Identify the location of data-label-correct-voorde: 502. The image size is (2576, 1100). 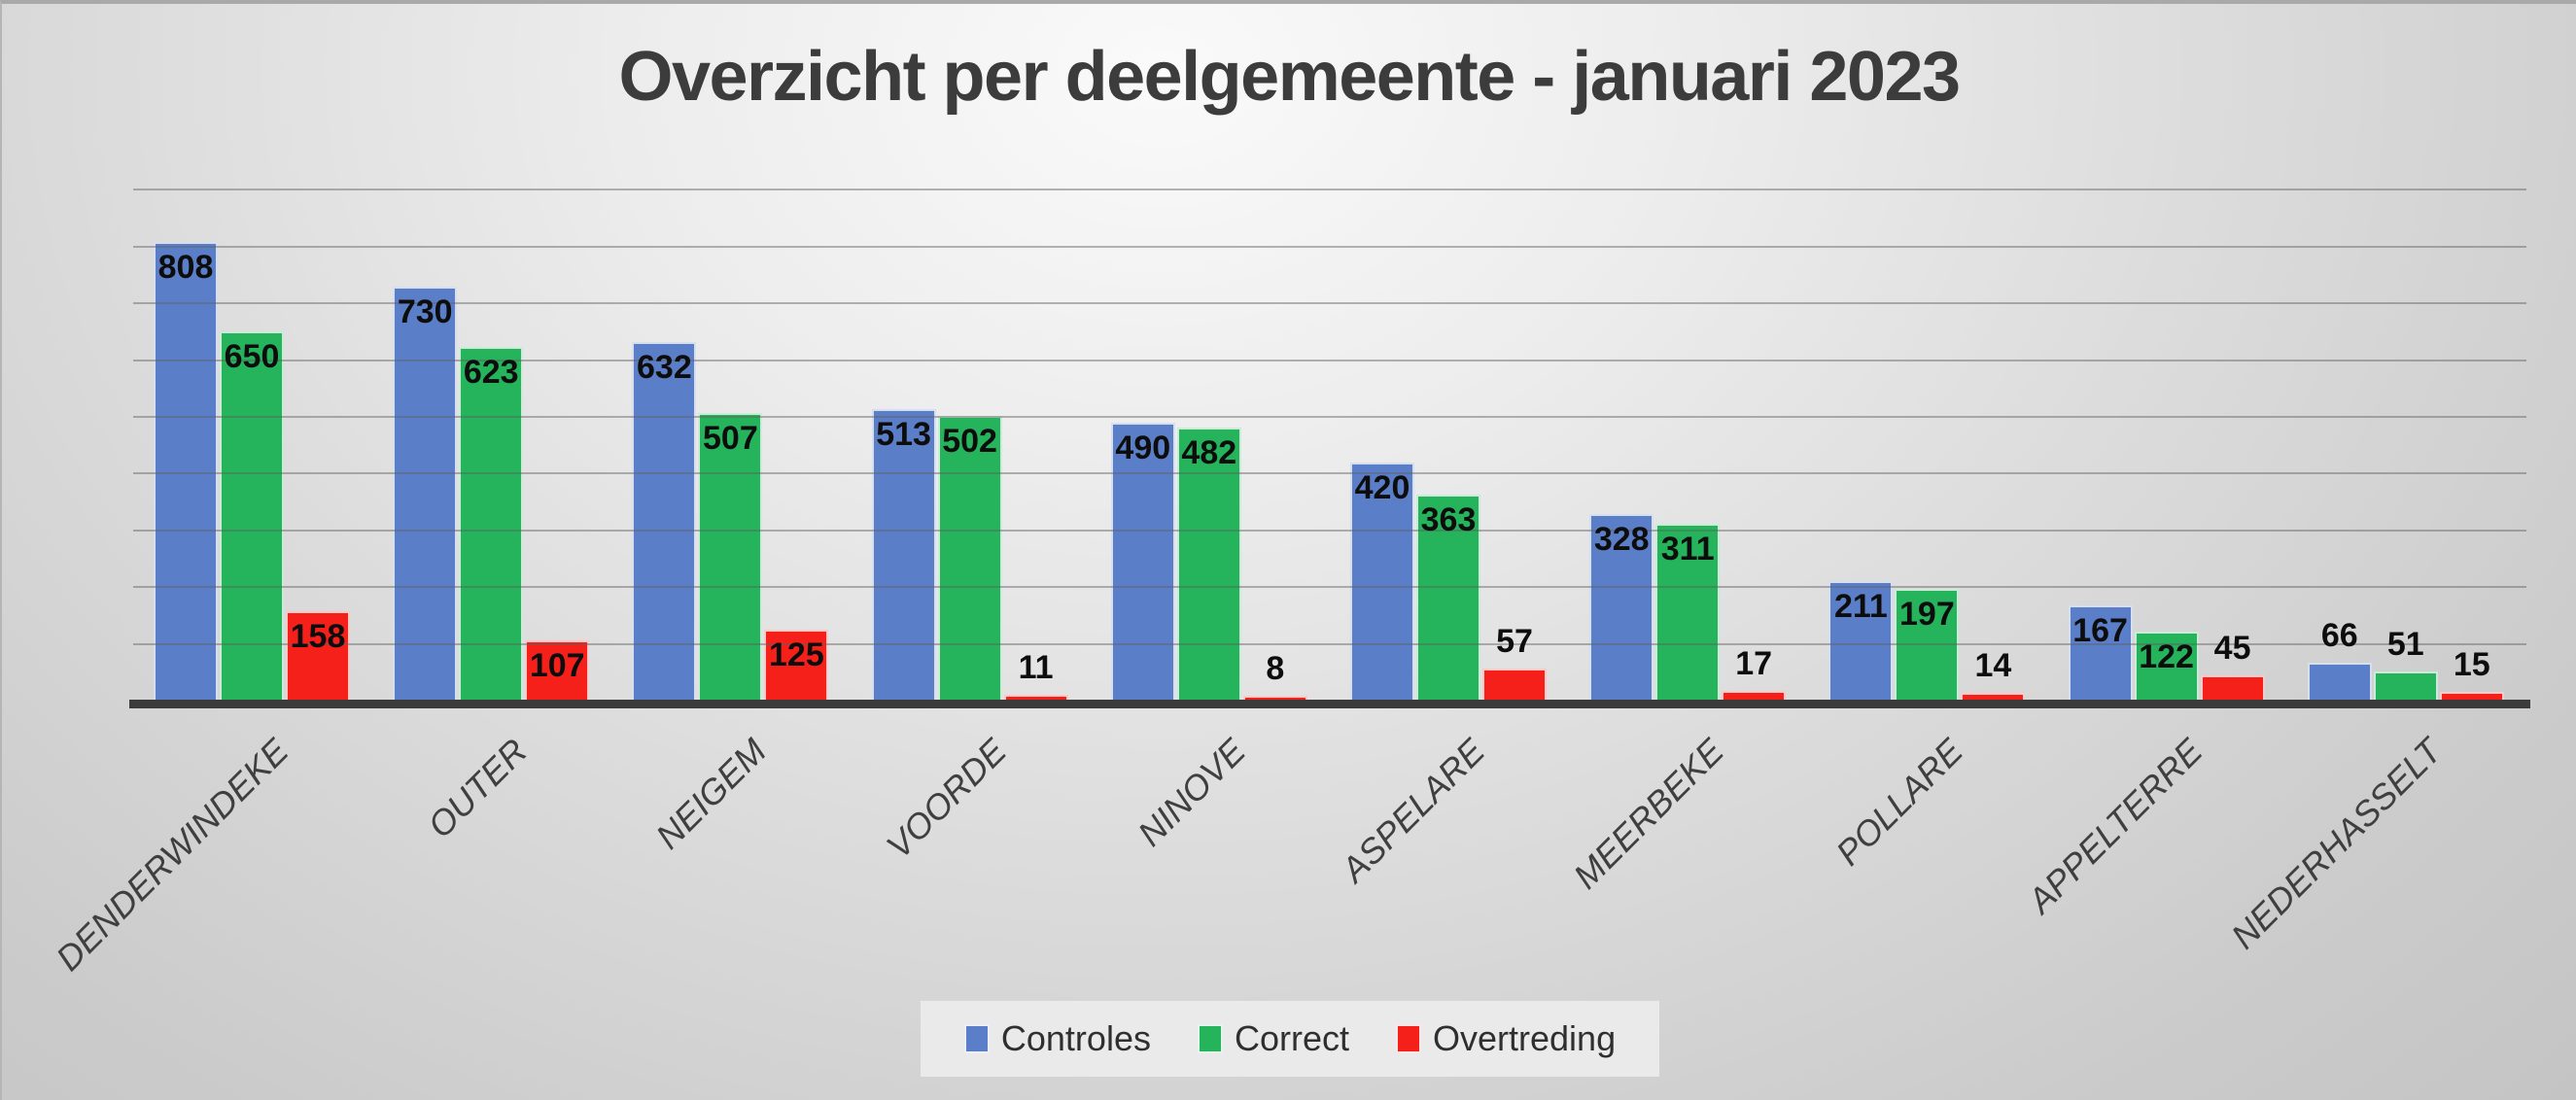
(969, 441).